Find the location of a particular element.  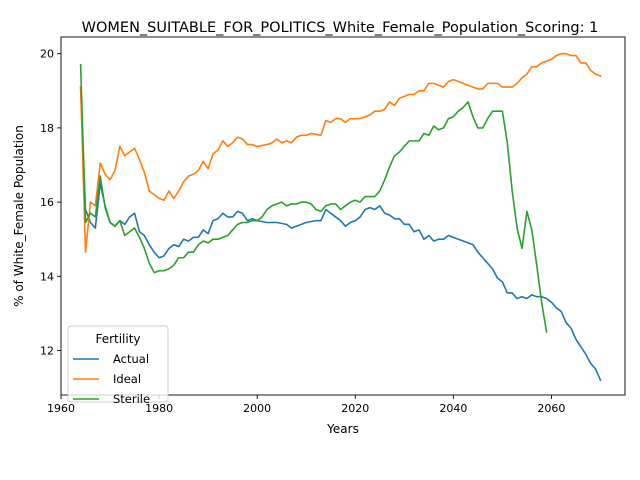

y-tick-label: 18 is located at coordinates (47, 128).